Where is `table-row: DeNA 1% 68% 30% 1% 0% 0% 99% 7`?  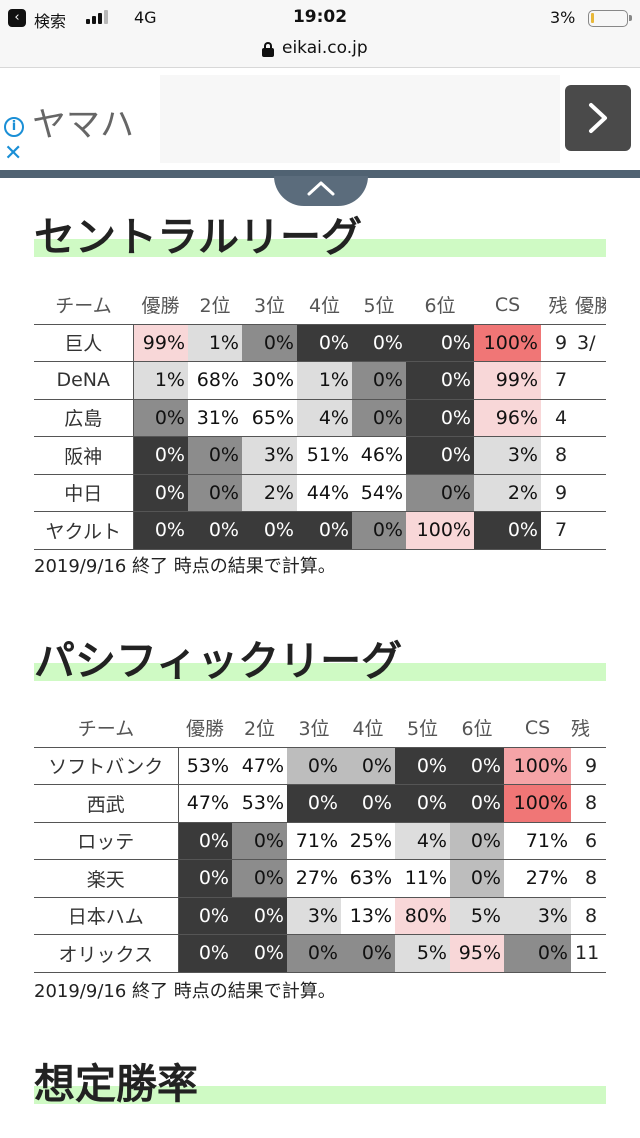 table-row: DeNA 1% 68% 30% 1% 0% 0% 99% 7 is located at coordinates (320, 380).